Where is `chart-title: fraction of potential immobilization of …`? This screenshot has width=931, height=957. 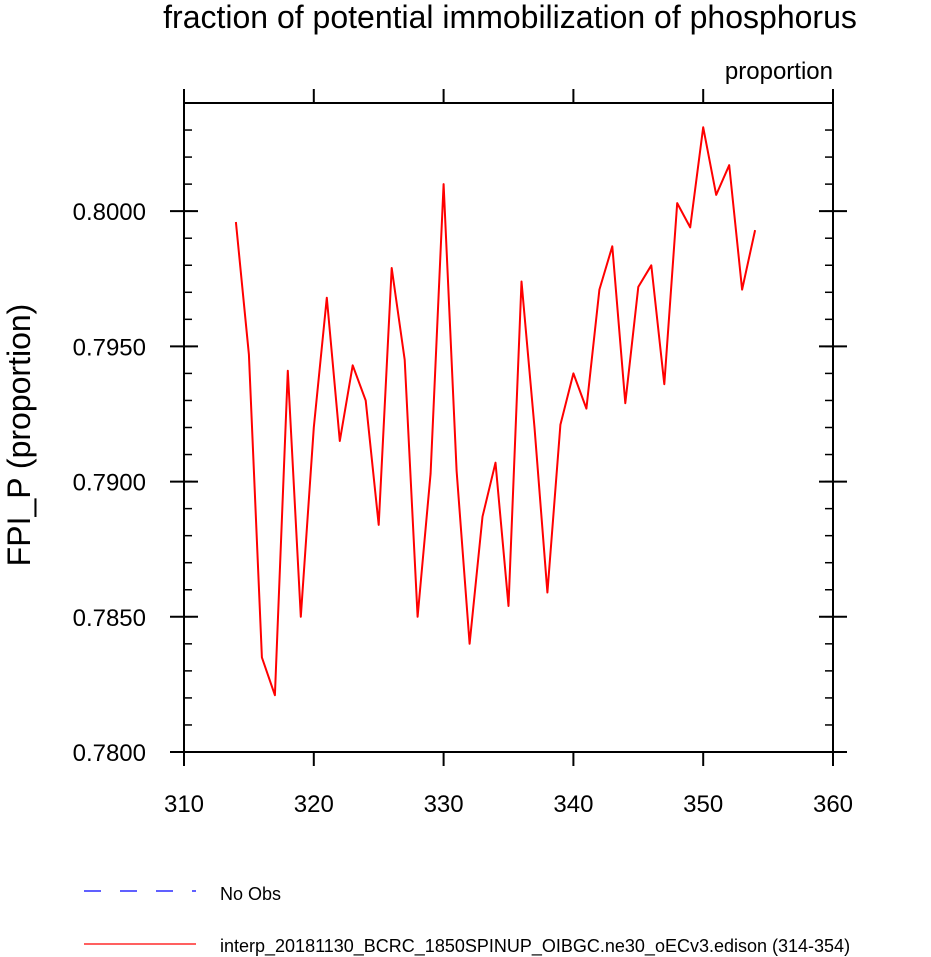 chart-title: fraction of potential immobilization of … is located at coordinates (510, 17).